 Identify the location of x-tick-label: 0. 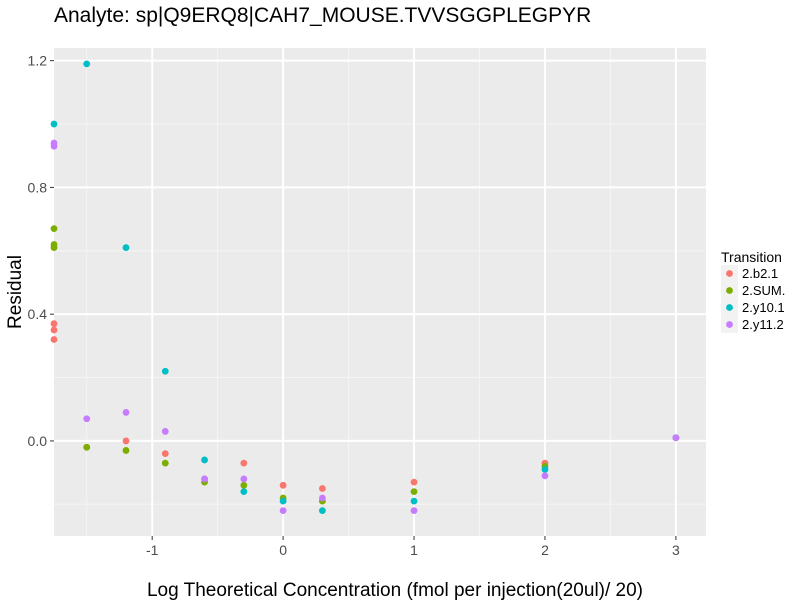
(283, 550).